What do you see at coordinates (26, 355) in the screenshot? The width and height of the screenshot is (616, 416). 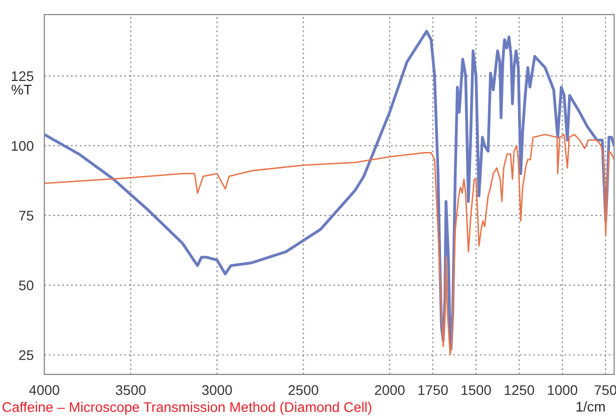 I see `y-tick-label: 25` at bounding box center [26, 355].